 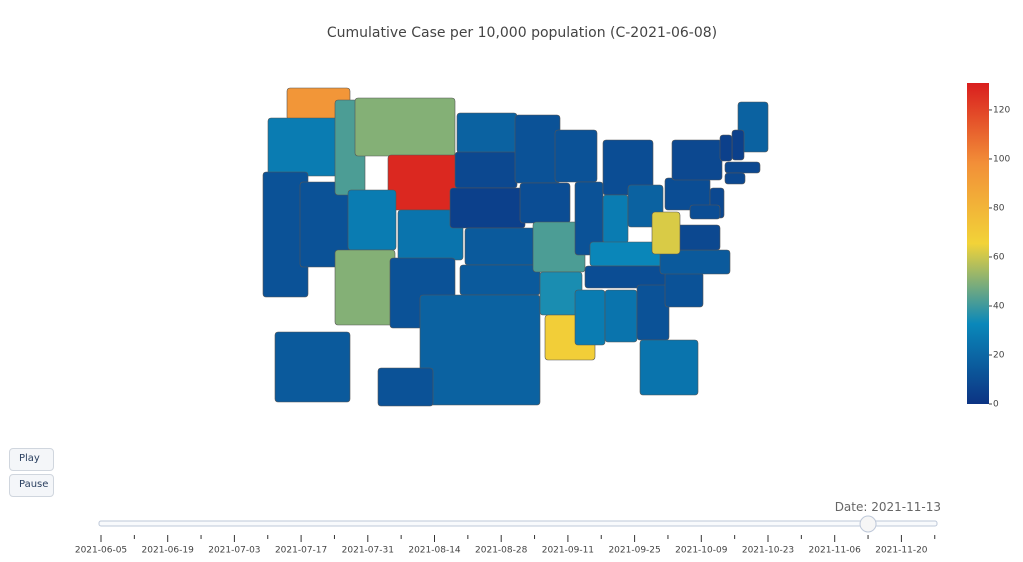 What do you see at coordinates (906, 507) in the screenshot?
I see `slider-value: 2021-11-13` at bounding box center [906, 507].